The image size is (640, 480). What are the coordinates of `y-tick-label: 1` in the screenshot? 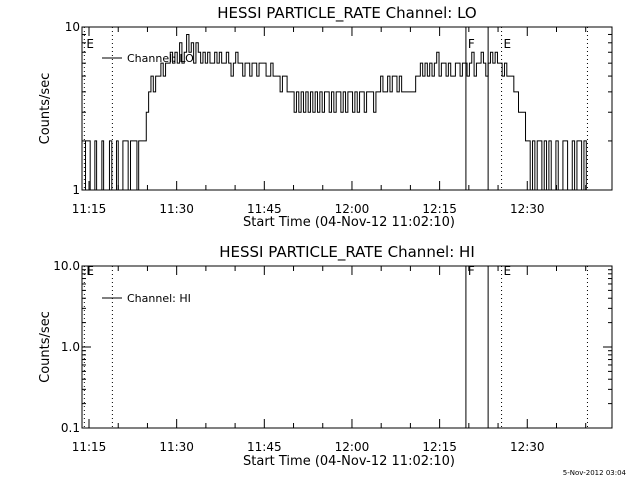 It's located at (76, 190).